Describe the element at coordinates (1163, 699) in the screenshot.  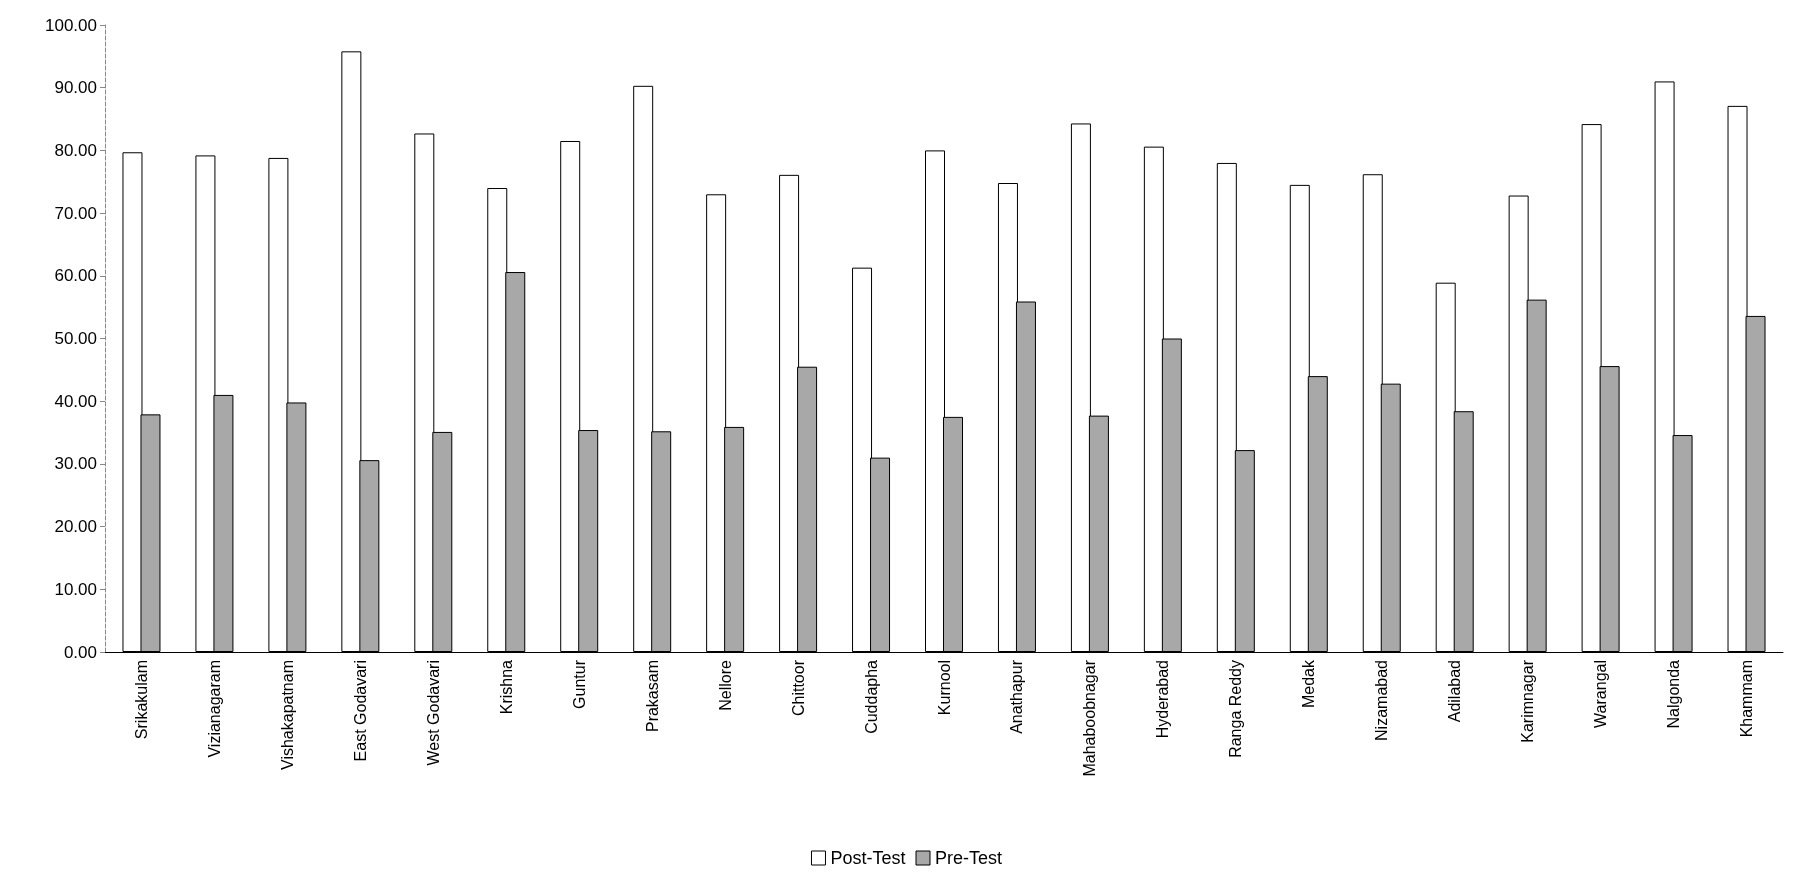
I see `x-tick-label: Hyderabad` at that location.